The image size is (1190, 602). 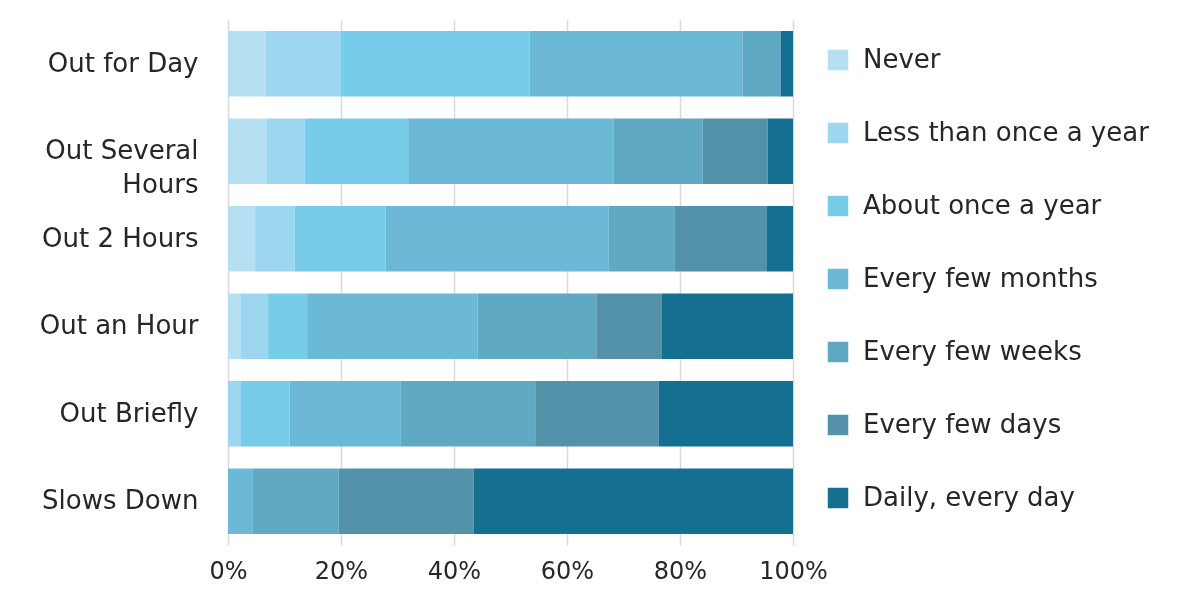 I want to click on legend-label: Every few weeks, so click(x=972, y=351).